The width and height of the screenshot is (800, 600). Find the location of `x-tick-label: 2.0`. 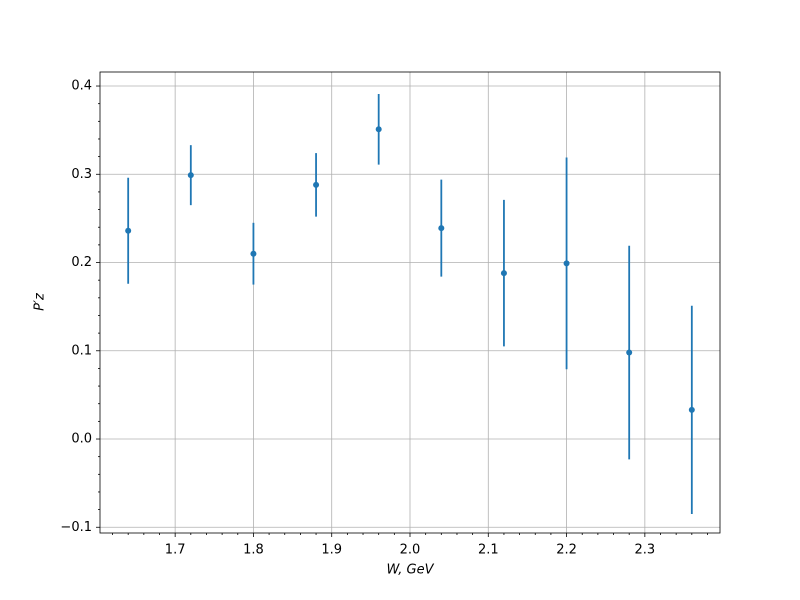

x-tick-label: 2.0 is located at coordinates (410, 550).